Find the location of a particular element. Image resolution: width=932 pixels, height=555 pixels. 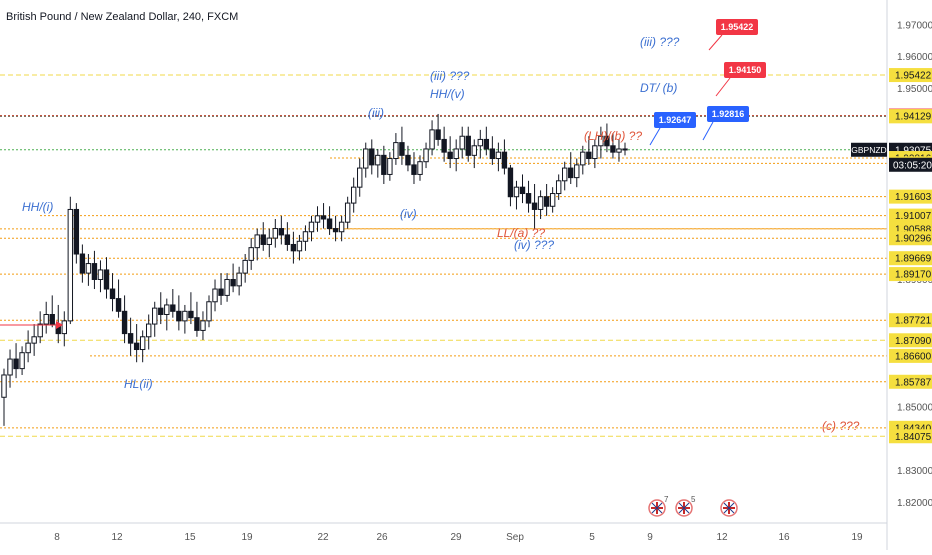

level-price-label: 1.84340 is located at coordinates (913, 428).